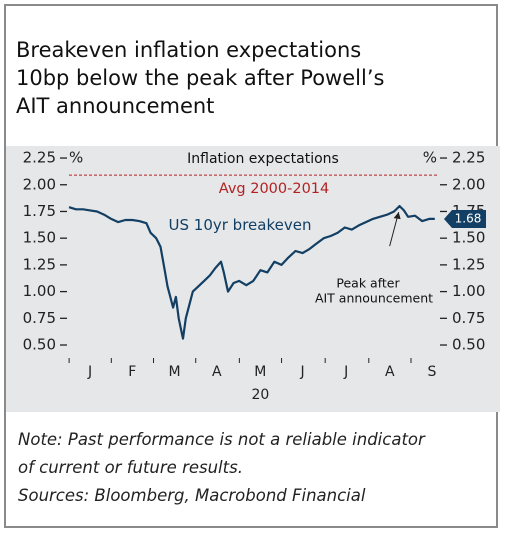  I want to click on end-label: 1.68, so click(468, 218).